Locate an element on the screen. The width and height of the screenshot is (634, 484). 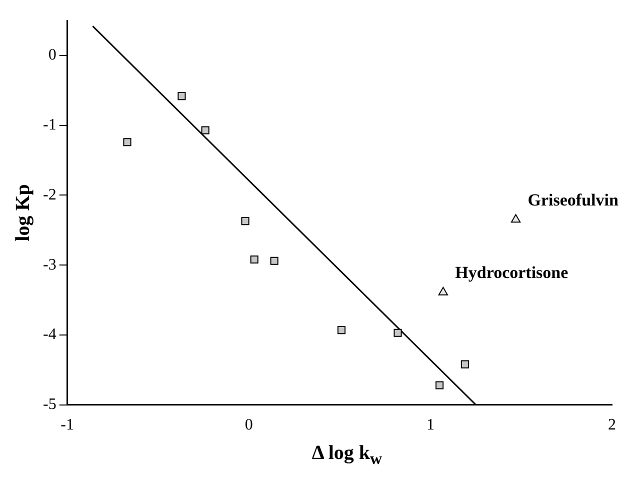
x-tick-label: -1 is located at coordinates (67, 425).